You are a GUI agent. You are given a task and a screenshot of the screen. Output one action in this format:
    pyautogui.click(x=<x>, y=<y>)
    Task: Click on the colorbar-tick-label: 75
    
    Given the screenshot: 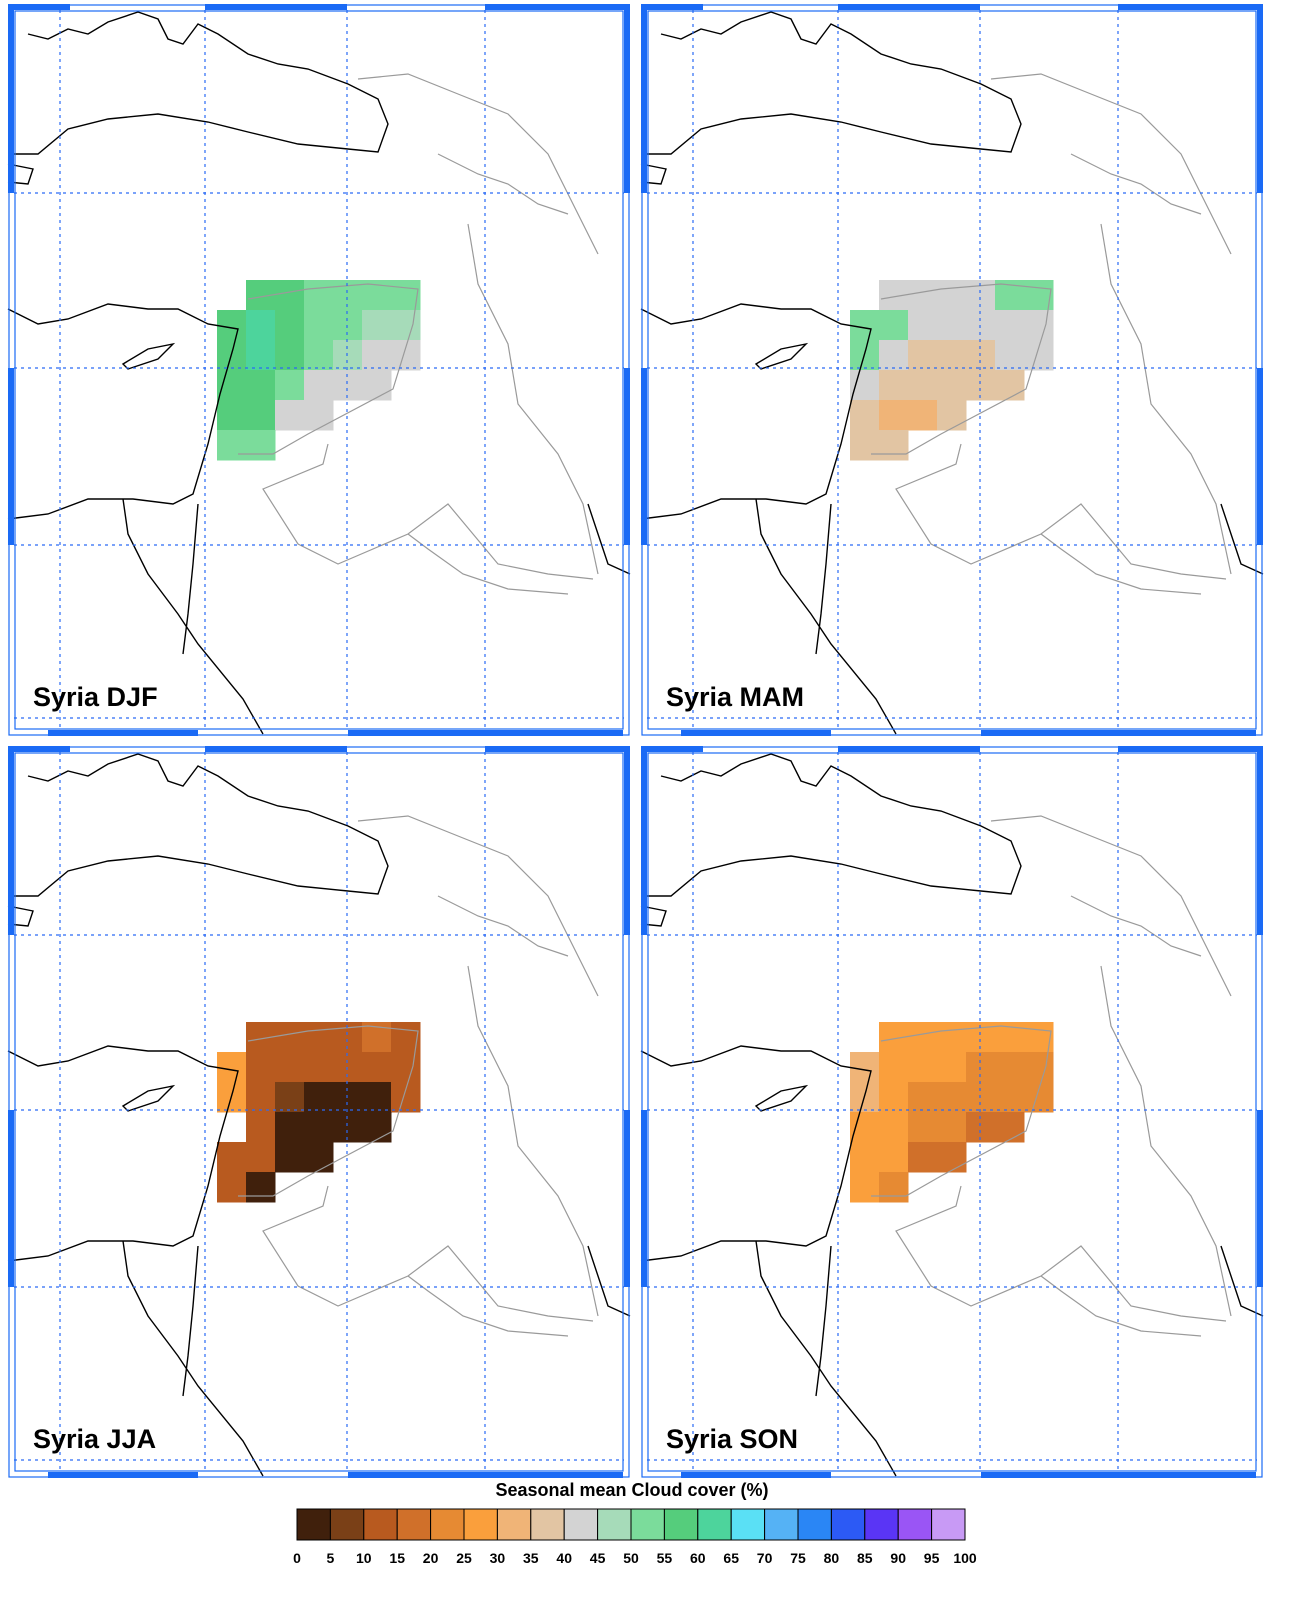 What is the action you would take?
    pyautogui.click(x=798, y=1558)
    